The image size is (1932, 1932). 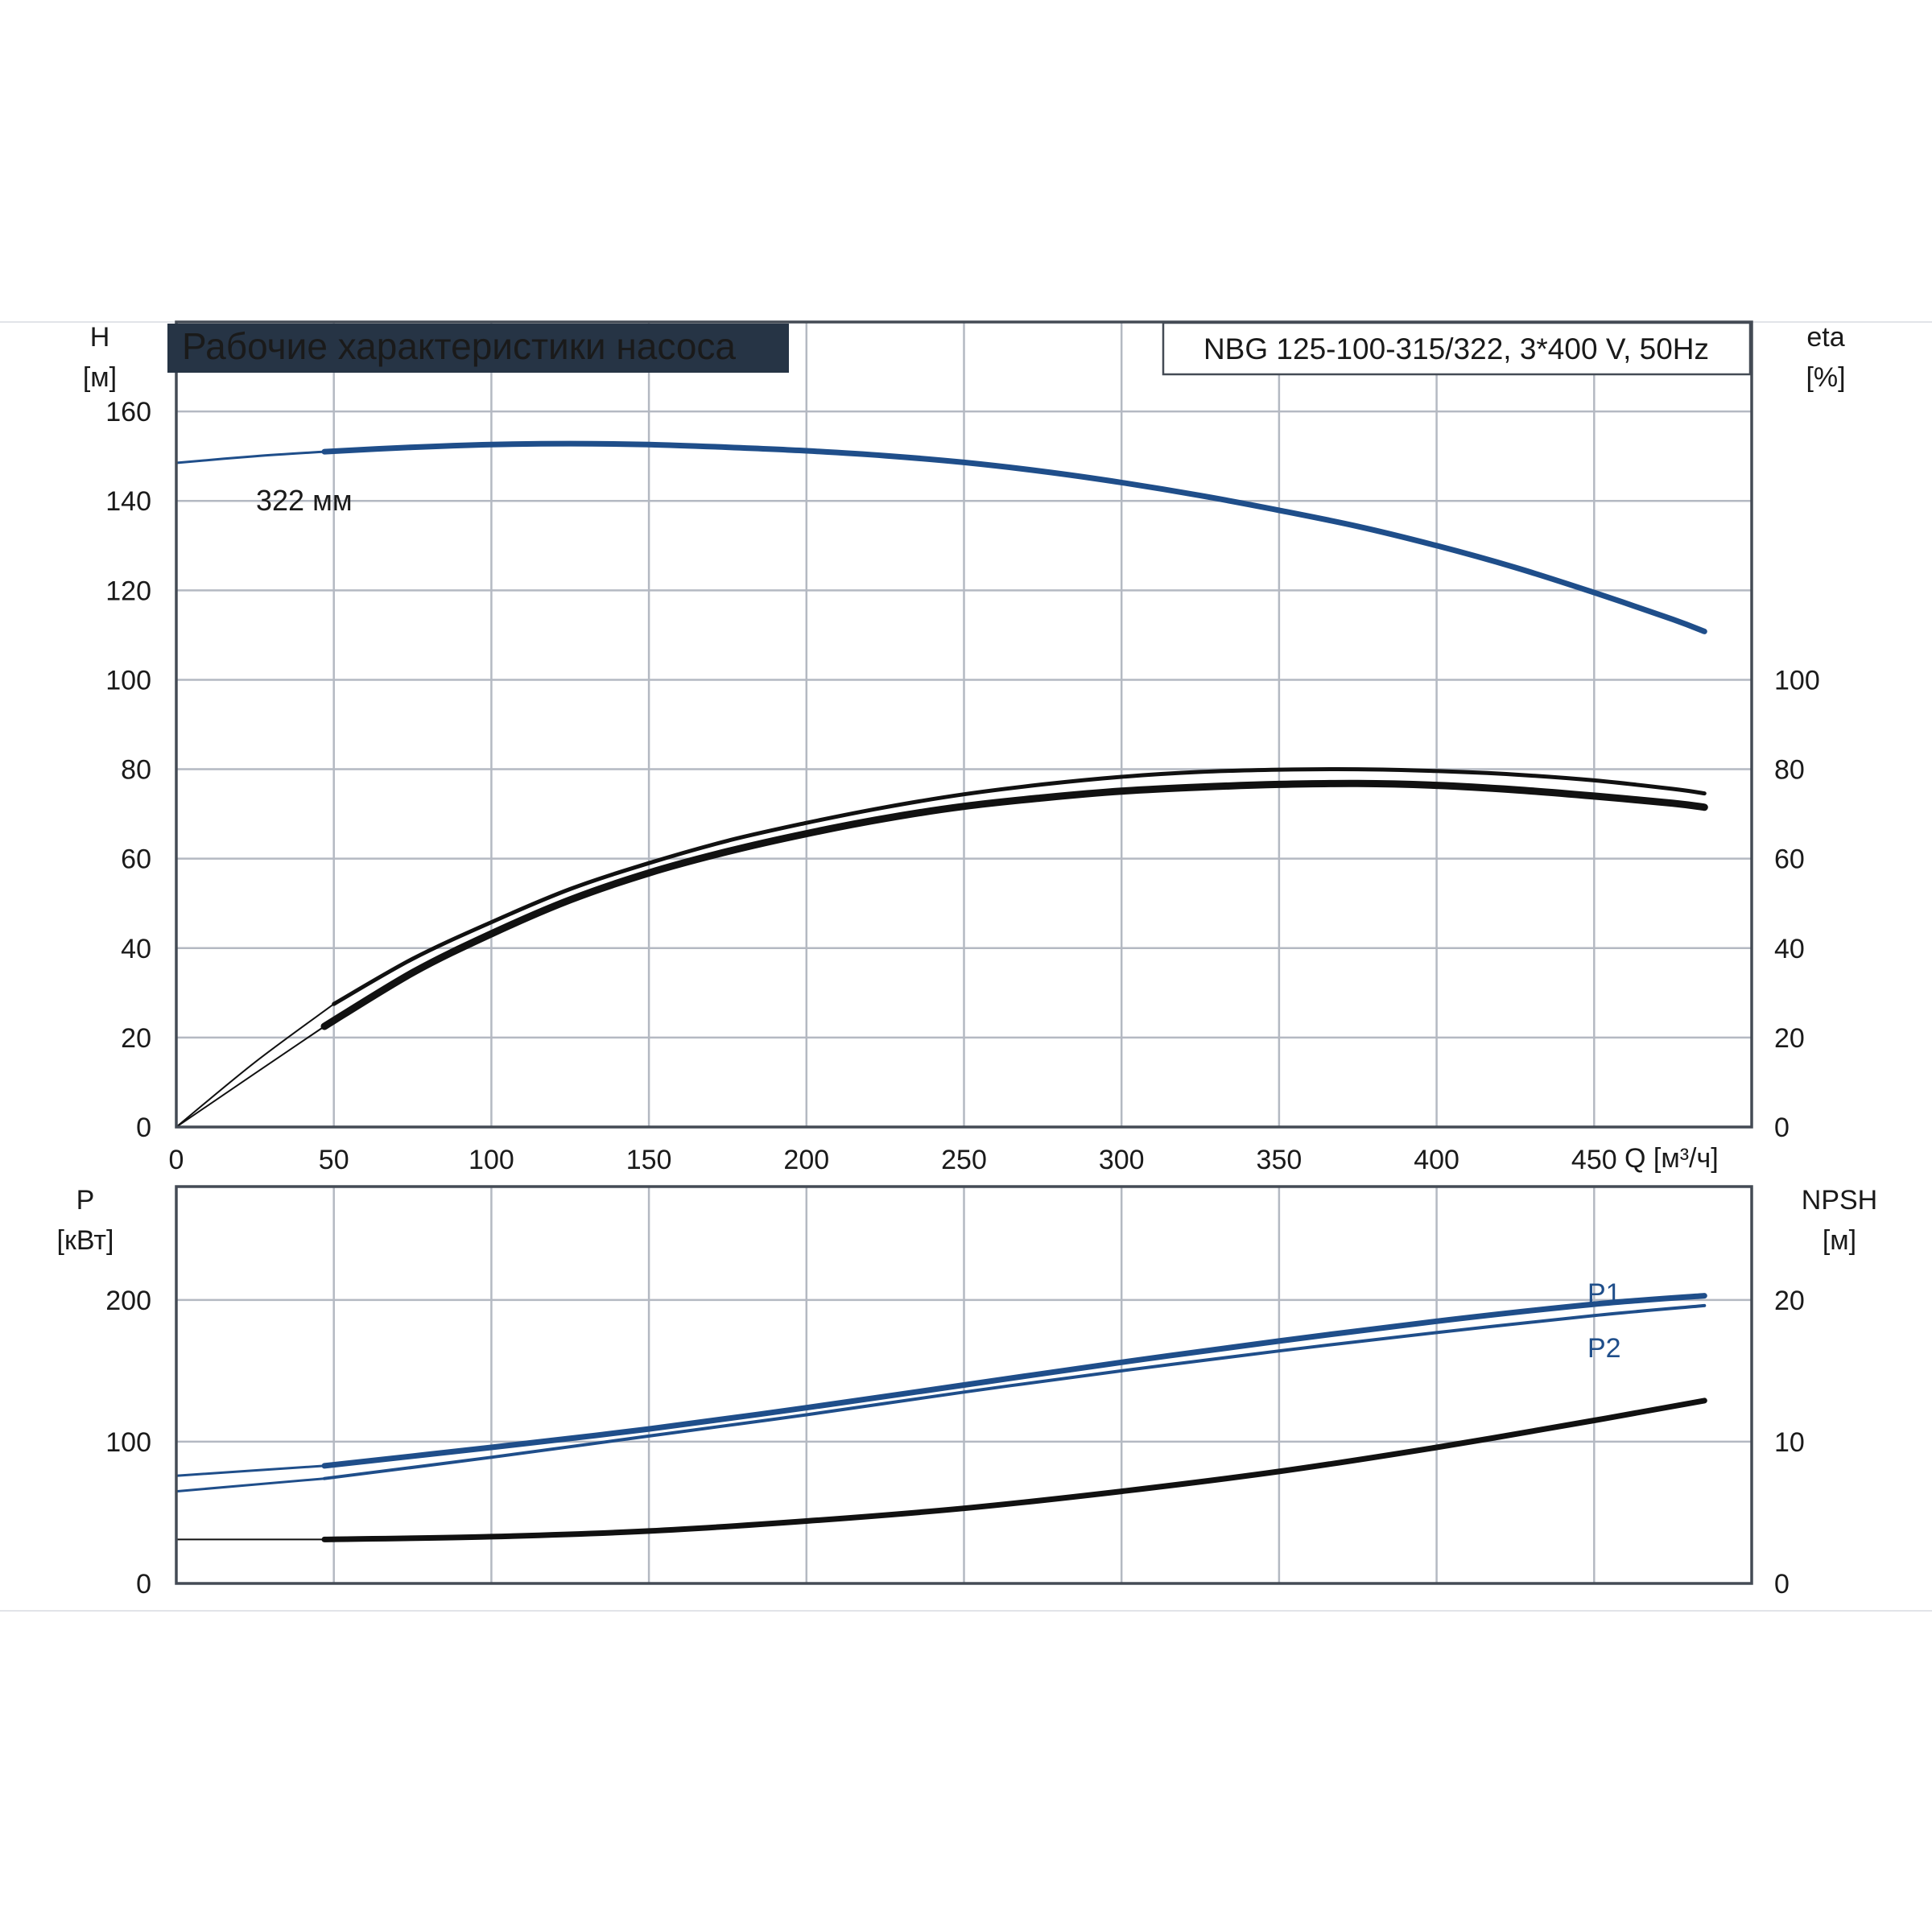 What do you see at coordinates (1604, 1348) in the screenshot?
I see `legend-p2: P2` at bounding box center [1604, 1348].